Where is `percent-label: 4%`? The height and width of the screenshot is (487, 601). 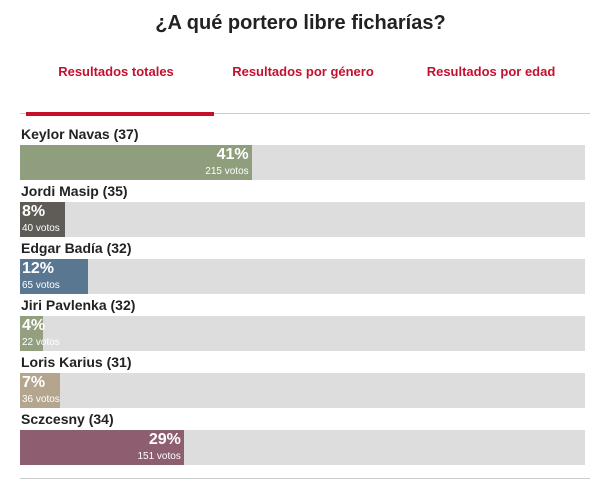 percent-label: 4% is located at coordinates (34, 325).